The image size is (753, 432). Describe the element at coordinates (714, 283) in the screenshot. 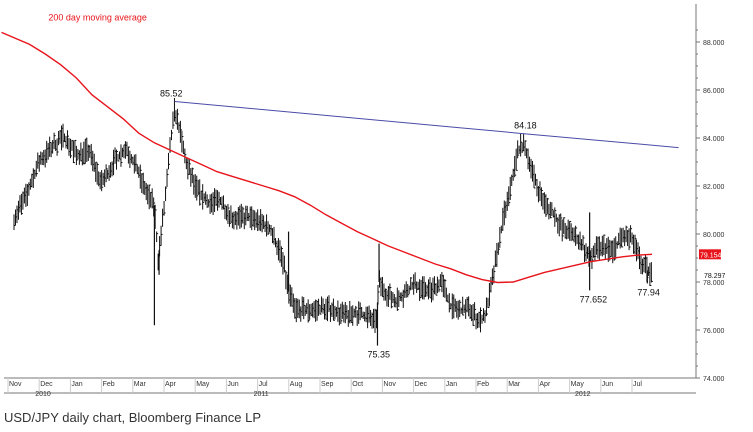

I see `y-tick-label: 78.000` at that location.